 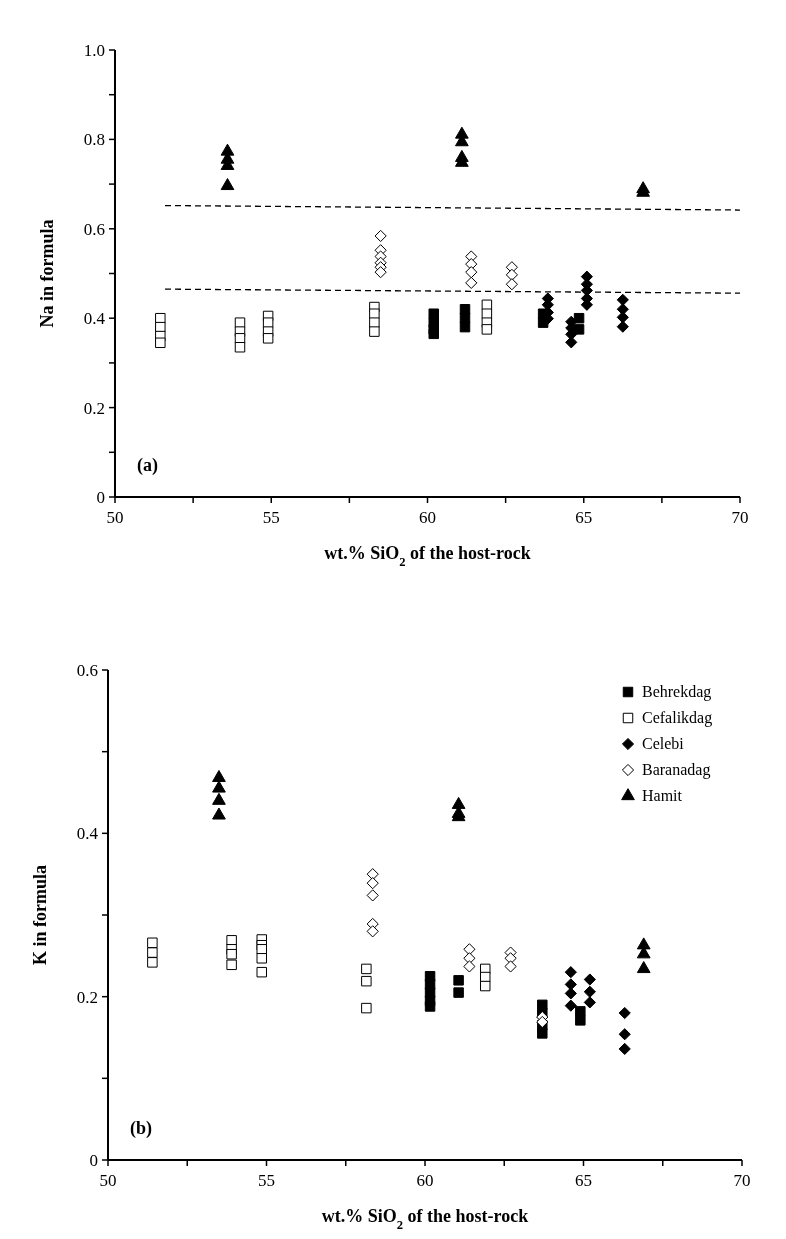 I want to click on annotation: (b), so click(x=141, y=1128).